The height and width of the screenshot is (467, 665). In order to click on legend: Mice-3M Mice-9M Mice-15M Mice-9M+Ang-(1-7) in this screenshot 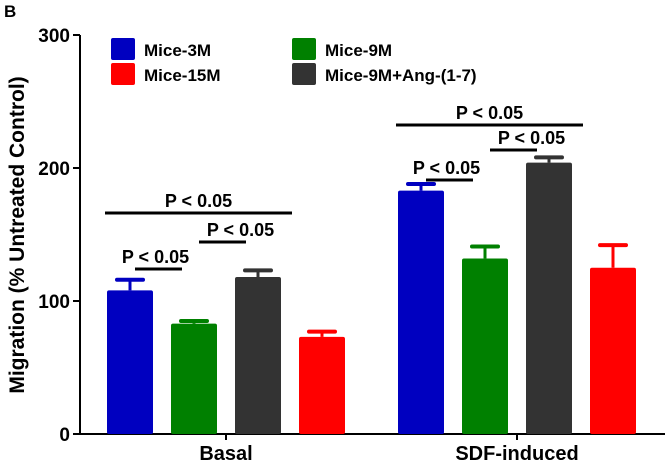, I will do `click(294, 61)`.